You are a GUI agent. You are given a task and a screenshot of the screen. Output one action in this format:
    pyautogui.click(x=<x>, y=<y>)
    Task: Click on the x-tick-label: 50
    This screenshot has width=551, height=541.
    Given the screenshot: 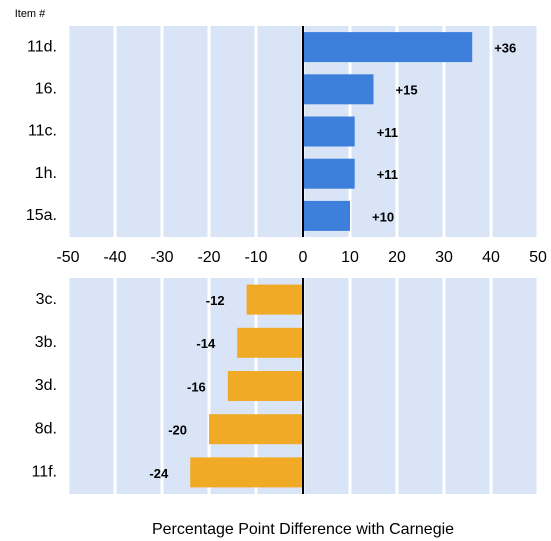 What is the action you would take?
    pyautogui.click(x=538, y=257)
    